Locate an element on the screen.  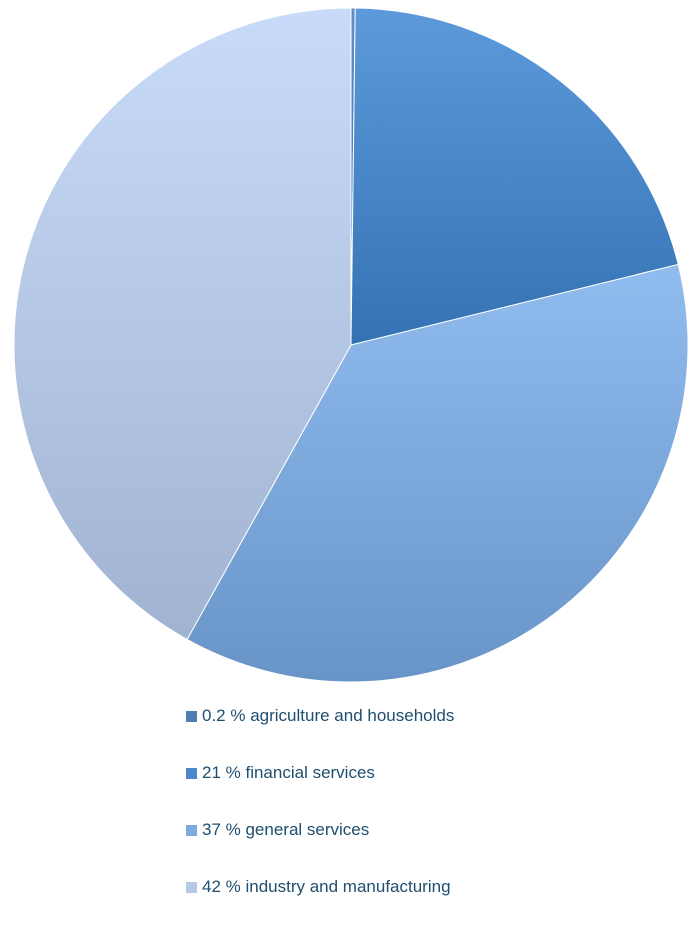
legend-item-3: 42 % industry and manufacturing is located at coordinates (426, 887).